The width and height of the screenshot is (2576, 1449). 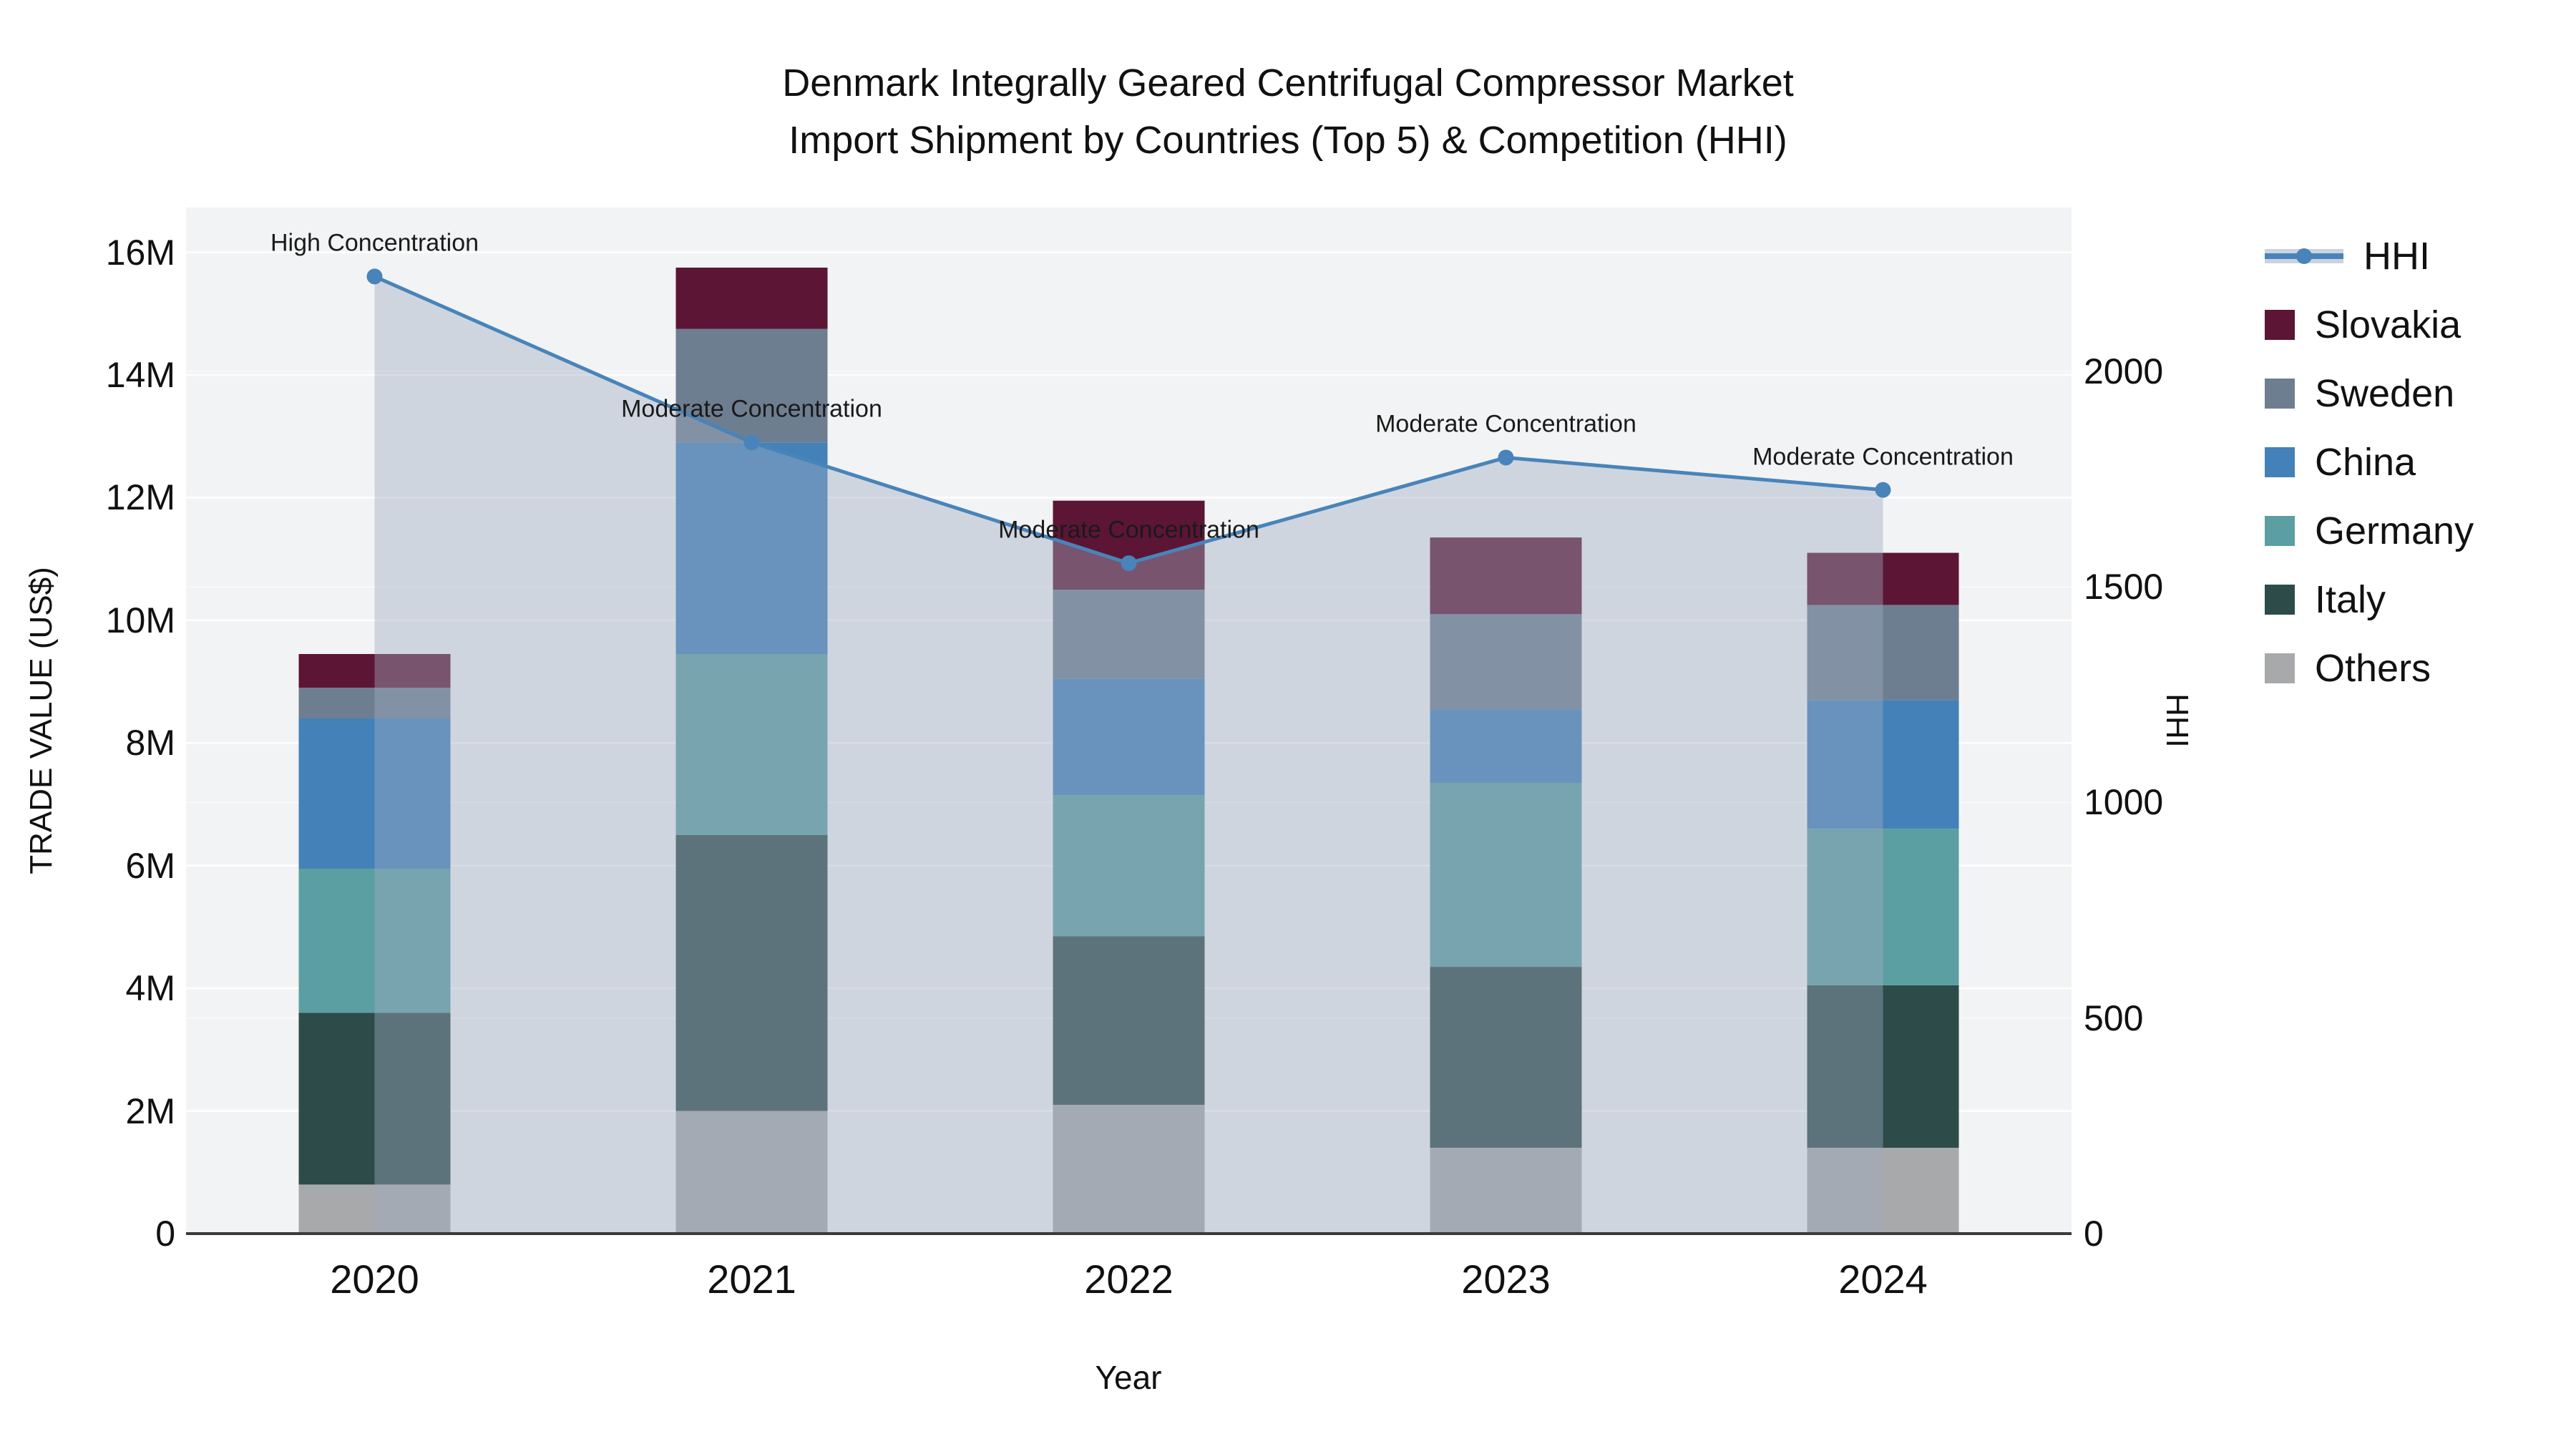 I want to click on x-tick-2021: 2021, so click(x=752, y=1279).